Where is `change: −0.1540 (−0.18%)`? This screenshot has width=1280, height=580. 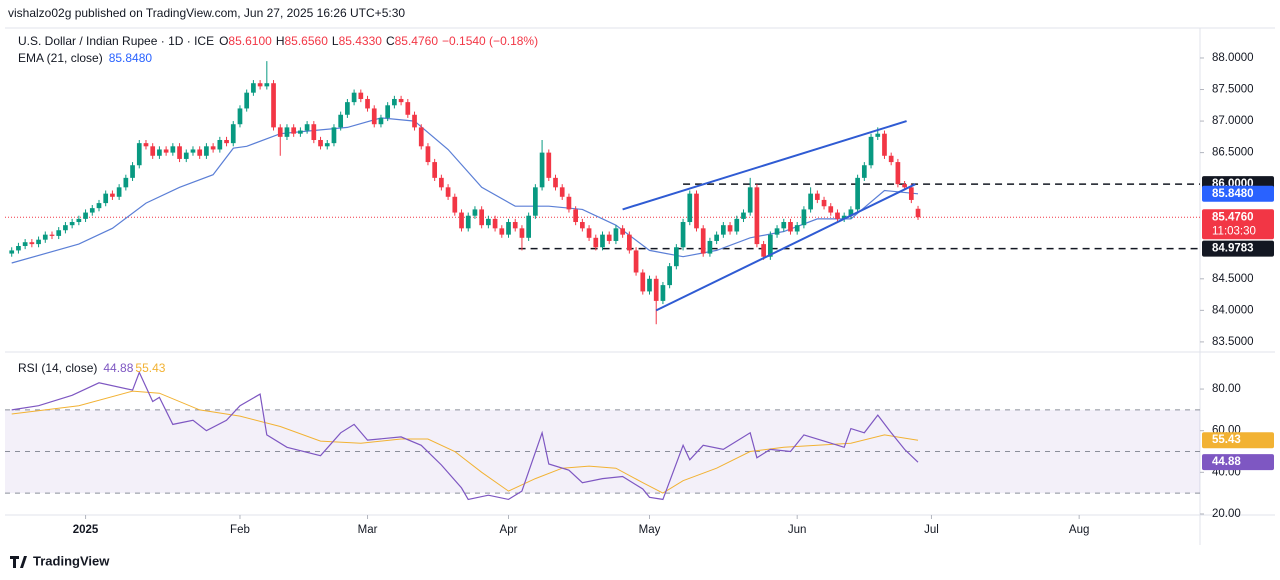 change: −0.1540 (−0.18%) is located at coordinates (490, 41).